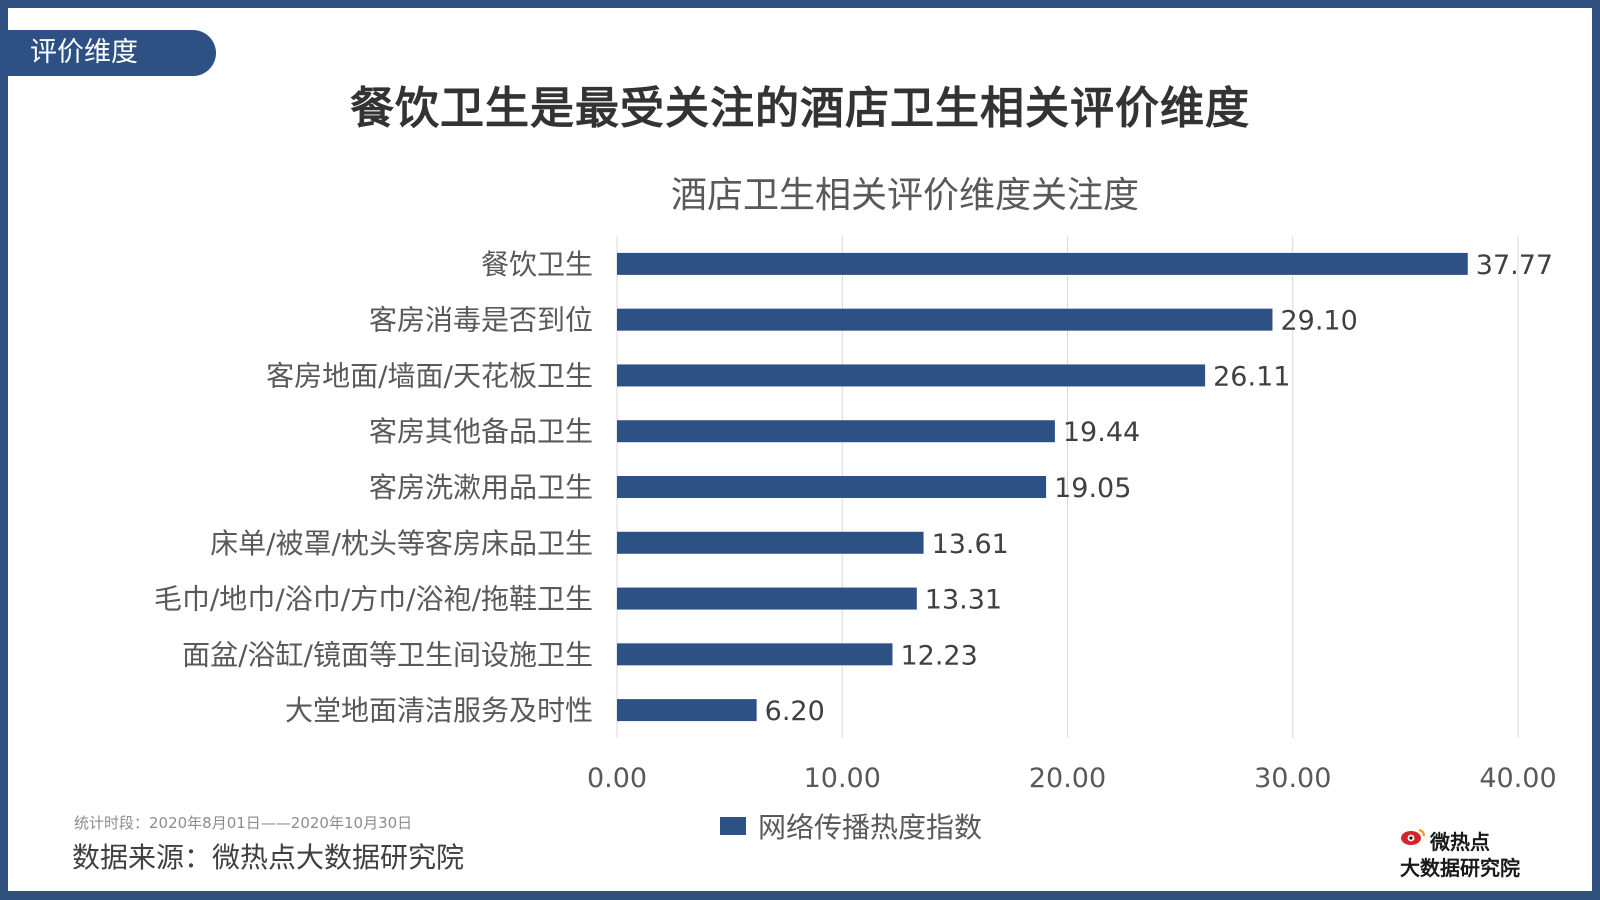 The width and height of the screenshot is (1600, 900). I want to click on x-tick-label: 20.00, so click(1067, 778).